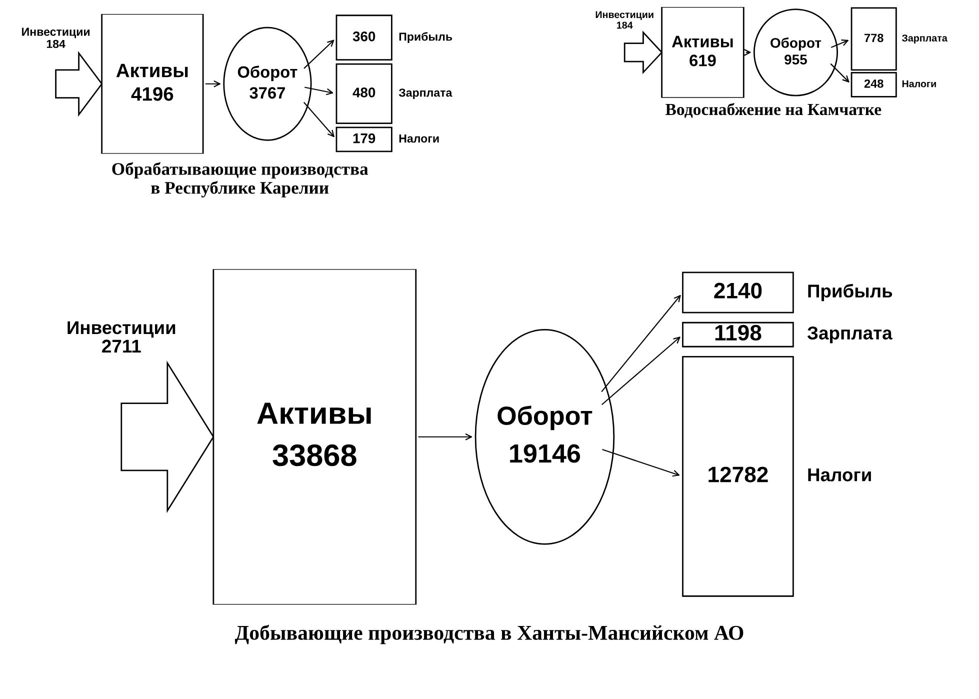 Image resolution: width=979 pixels, height=699 pixels. Describe the element at coordinates (738, 474) in the screenshot. I see `data-label: 12782` at that location.